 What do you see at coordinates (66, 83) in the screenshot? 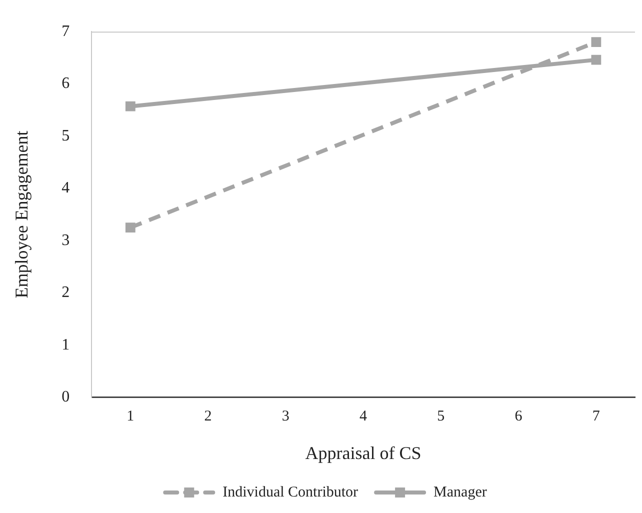
I see `y-tick-label: 6` at bounding box center [66, 83].